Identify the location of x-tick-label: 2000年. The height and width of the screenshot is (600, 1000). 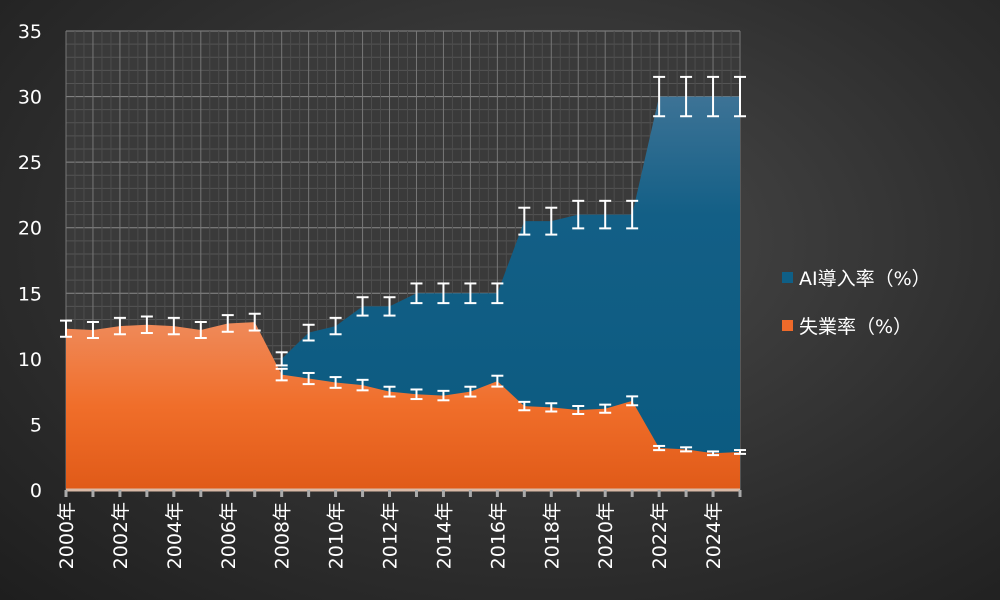
(67, 535).